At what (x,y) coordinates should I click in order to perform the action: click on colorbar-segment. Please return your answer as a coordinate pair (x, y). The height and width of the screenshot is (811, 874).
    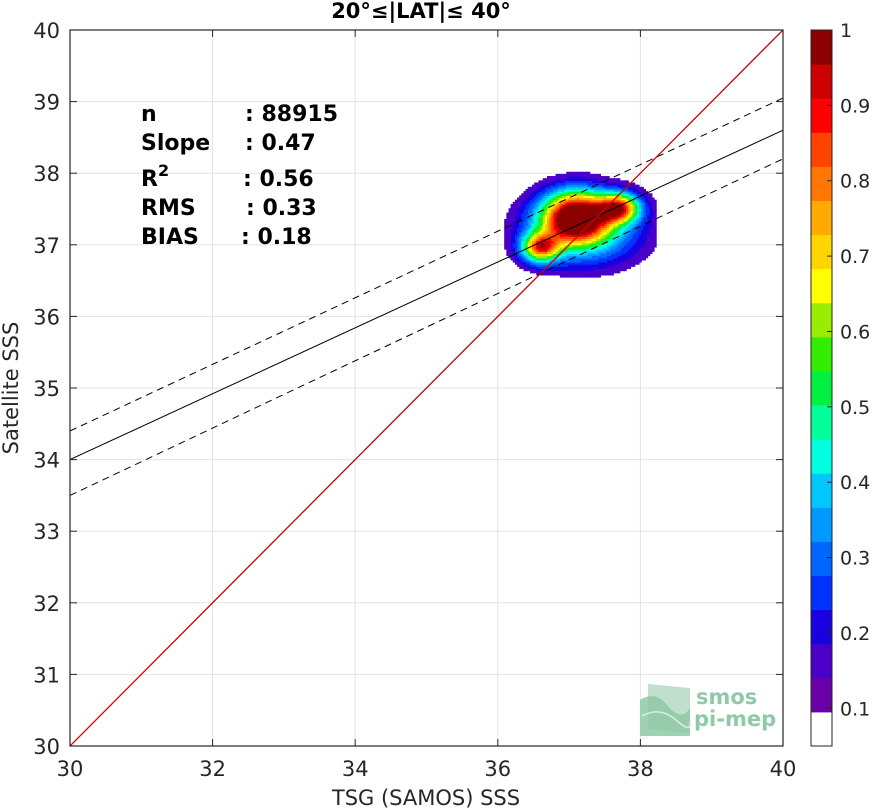
    Looking at the image, I should click on (821, 661).